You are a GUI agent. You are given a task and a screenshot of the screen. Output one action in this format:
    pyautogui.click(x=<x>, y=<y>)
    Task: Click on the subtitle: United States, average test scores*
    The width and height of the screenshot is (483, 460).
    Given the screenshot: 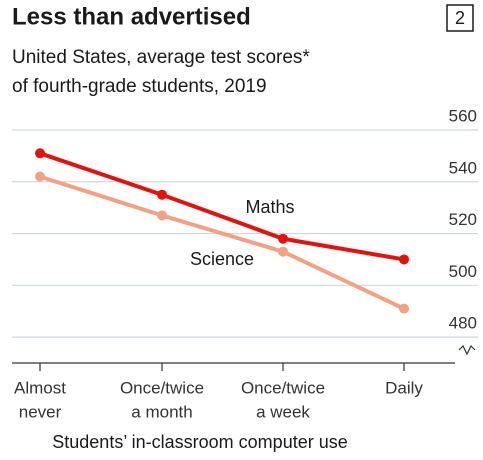 What is the action you would take?
    pyautogui.click(x=161, y=57)
    